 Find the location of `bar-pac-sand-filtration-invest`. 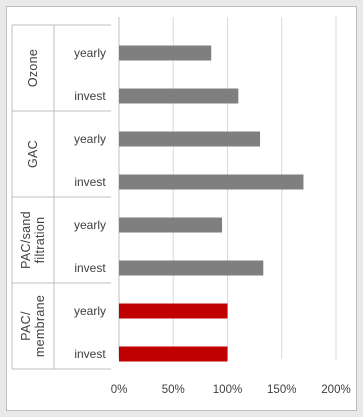

bar-pac-sand-filtration-invest is located at coordinates (191, 268).